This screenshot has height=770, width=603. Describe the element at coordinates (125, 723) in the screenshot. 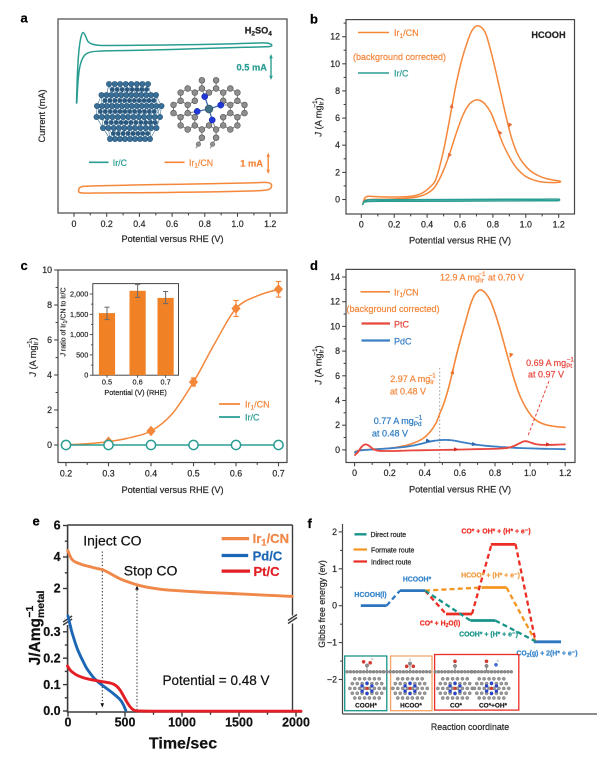

I see `svg-text: 500` at that location.